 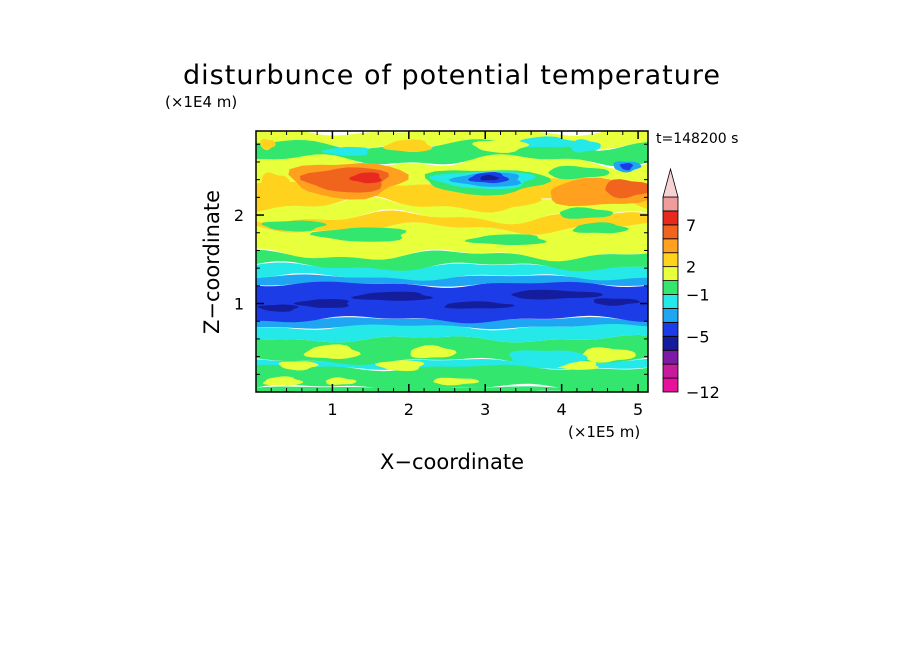 What do you see at coordinates (239, 304) in the screenshot?
I see `y-tick-label: 1` at bounding box center [239, 304].